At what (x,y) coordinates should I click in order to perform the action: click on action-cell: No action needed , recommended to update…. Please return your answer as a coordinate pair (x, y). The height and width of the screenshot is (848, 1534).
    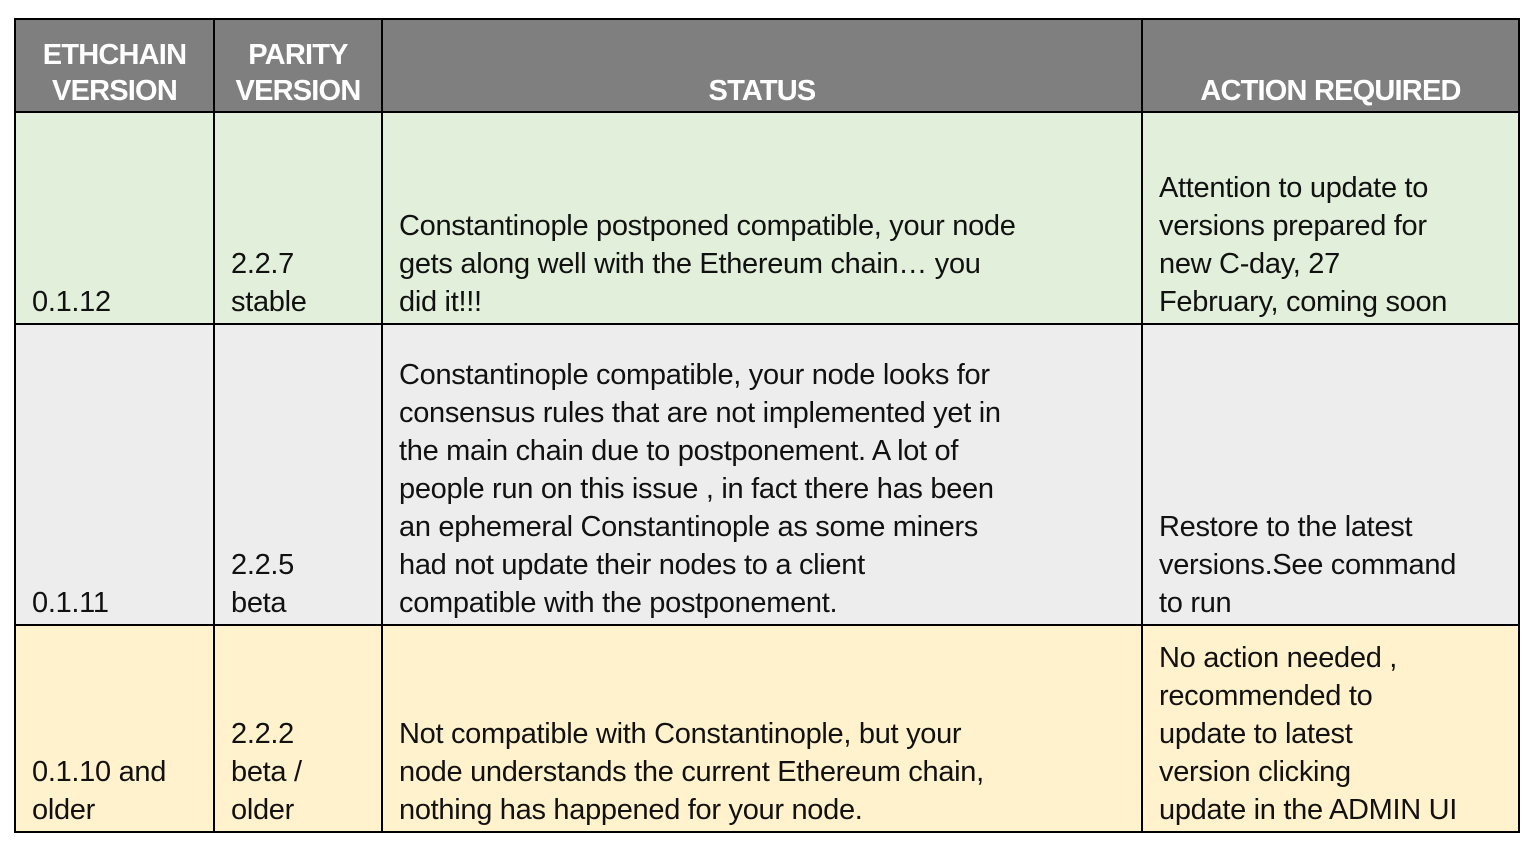
    Looking at the image, I should click on (1330, 728).